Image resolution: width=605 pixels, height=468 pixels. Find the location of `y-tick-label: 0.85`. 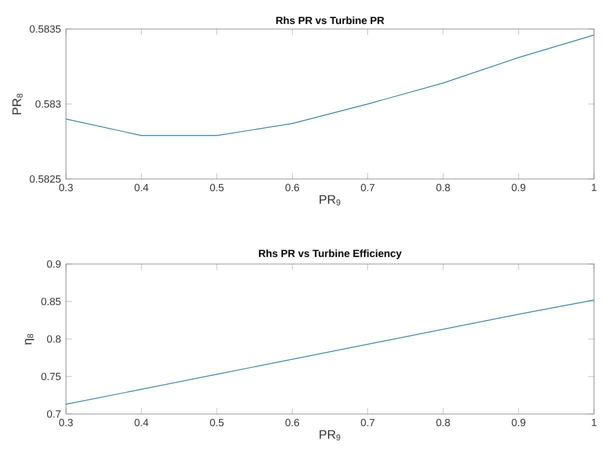

y-tick-label: 0.85 is located at coordinates (51, 302).